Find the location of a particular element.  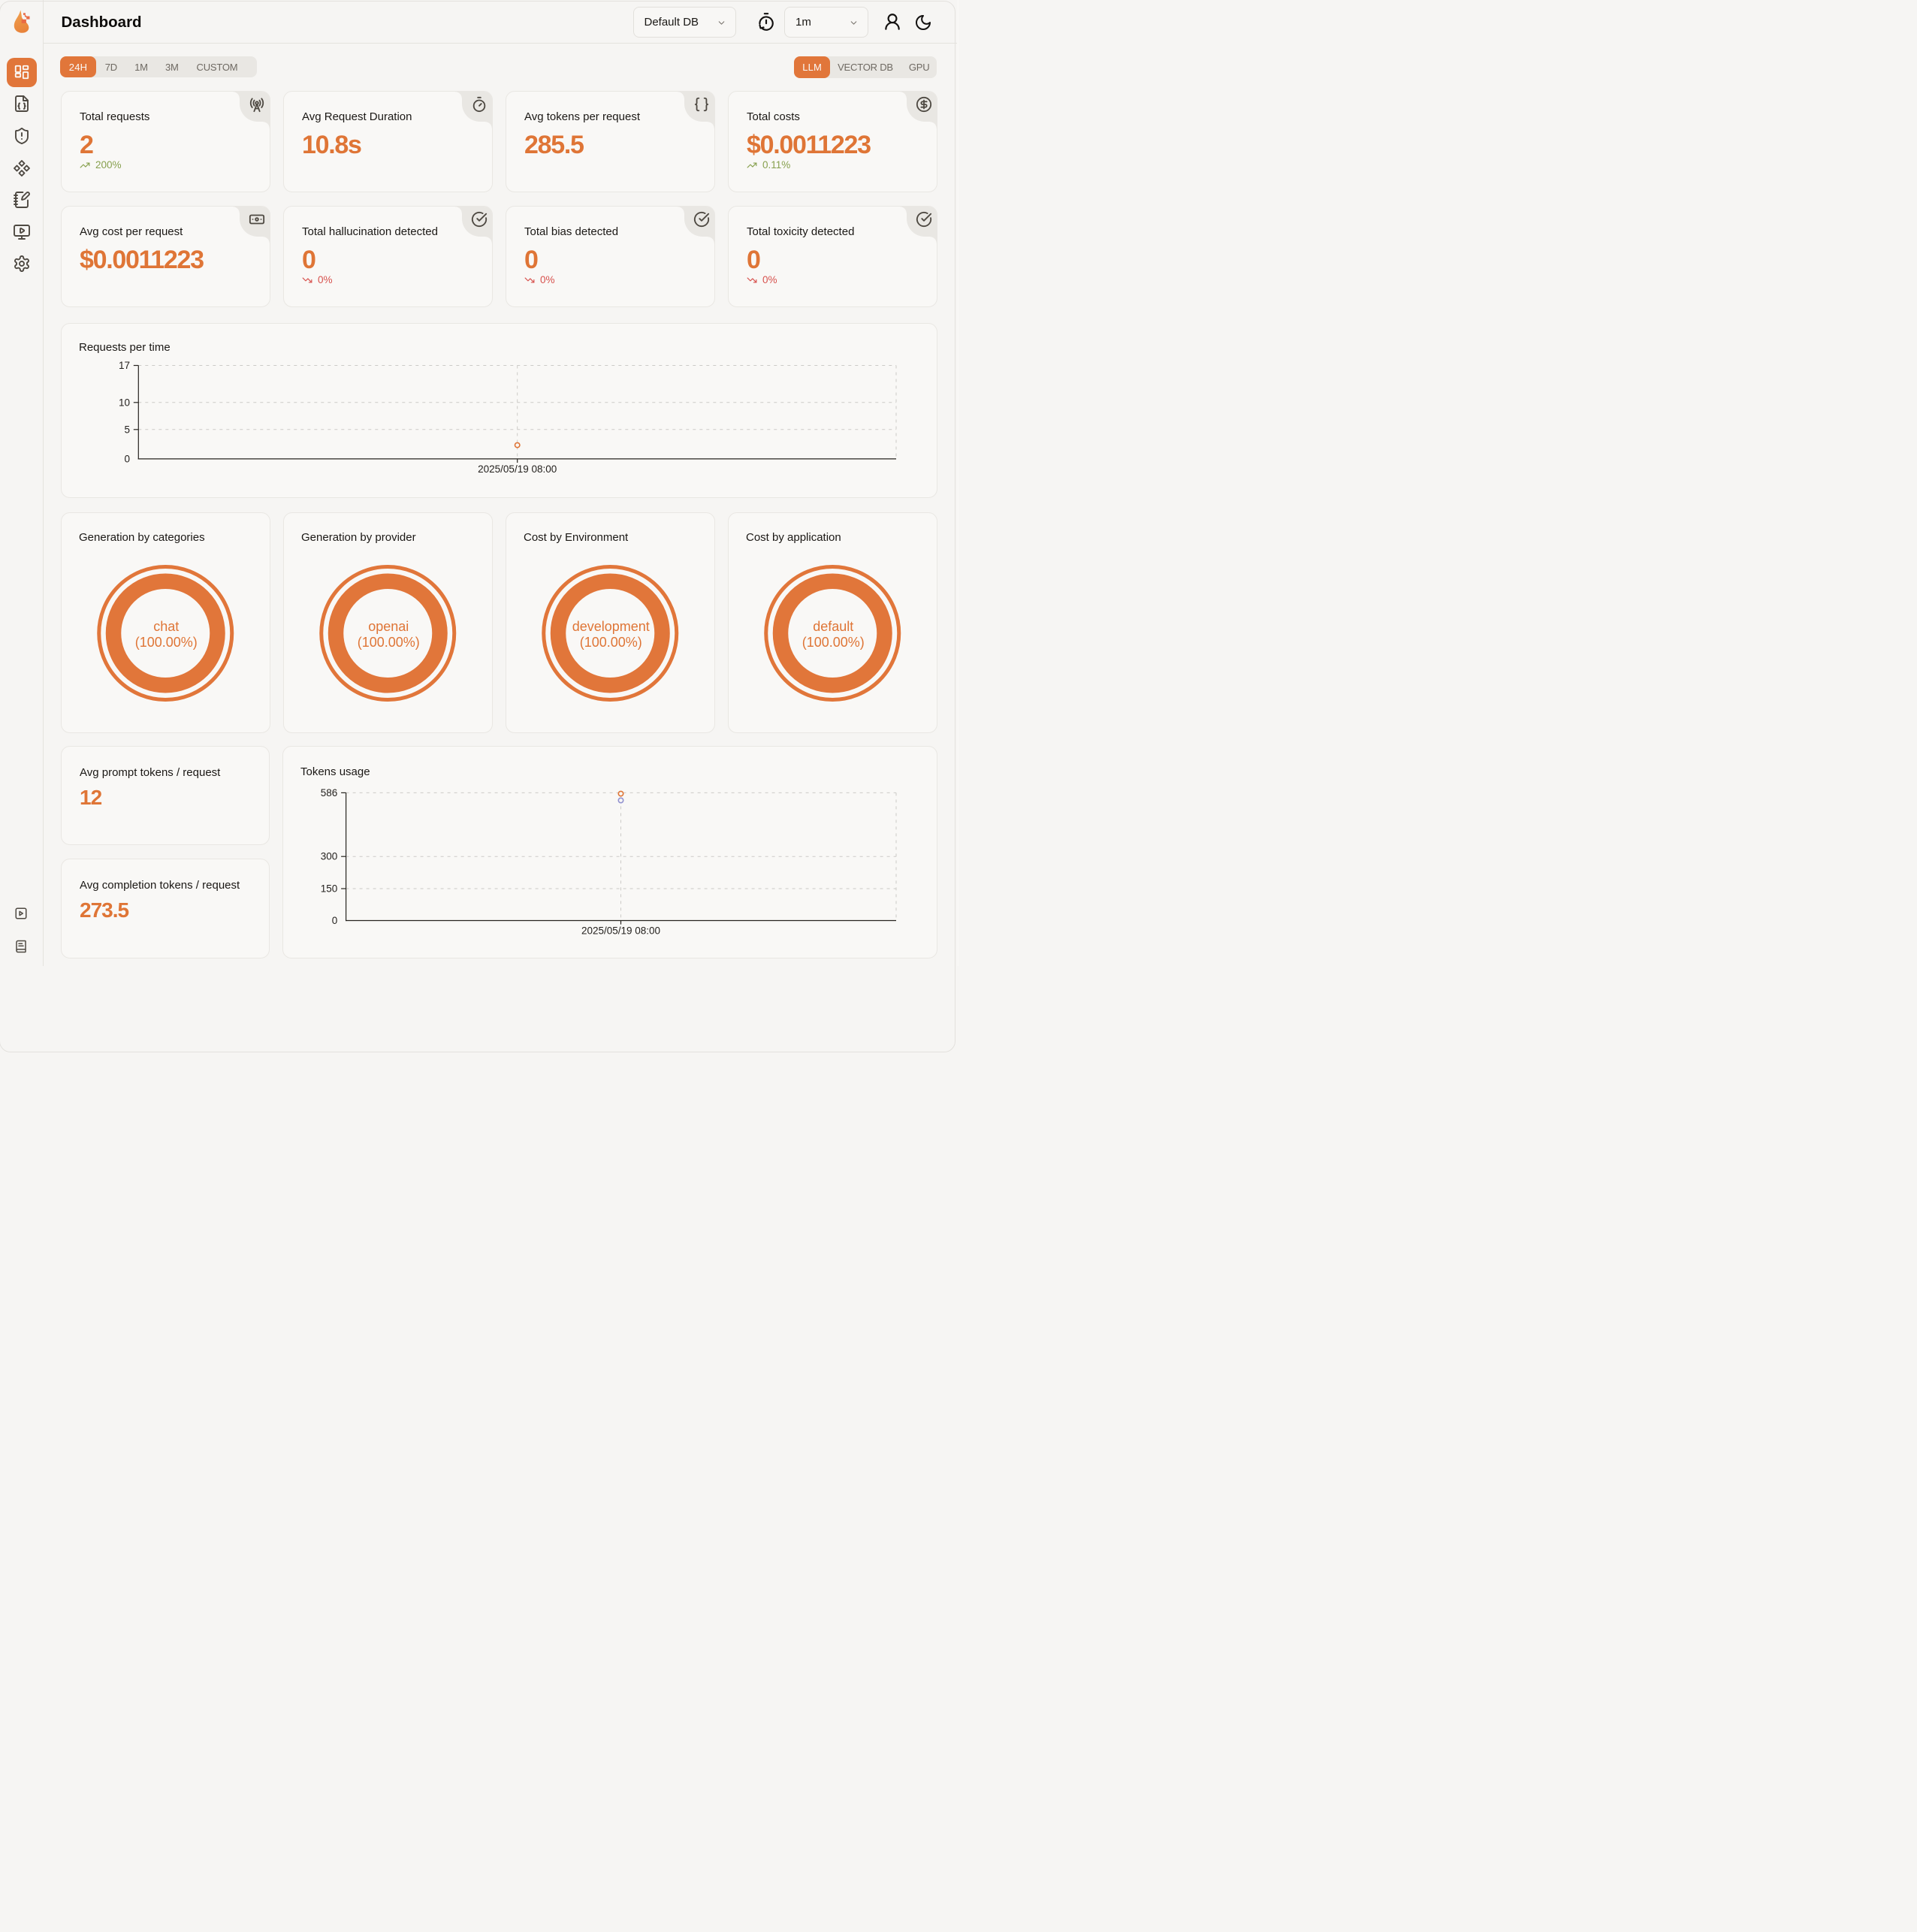

svg-text: 150 is located at coordinates (329, 889).